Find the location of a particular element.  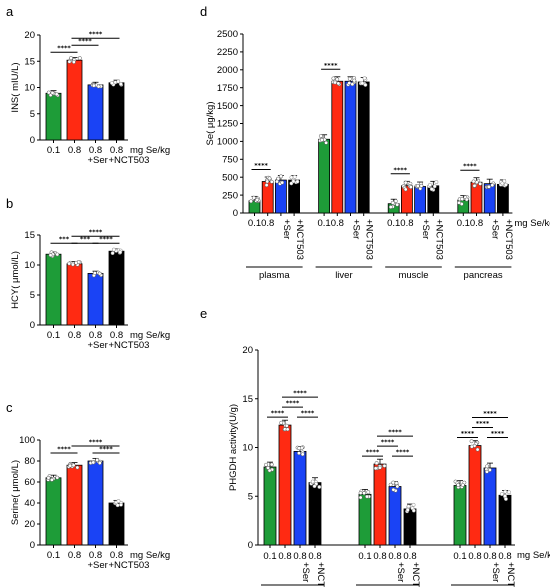

y-tick-label: 2000 is located at coordinates (227, 70).